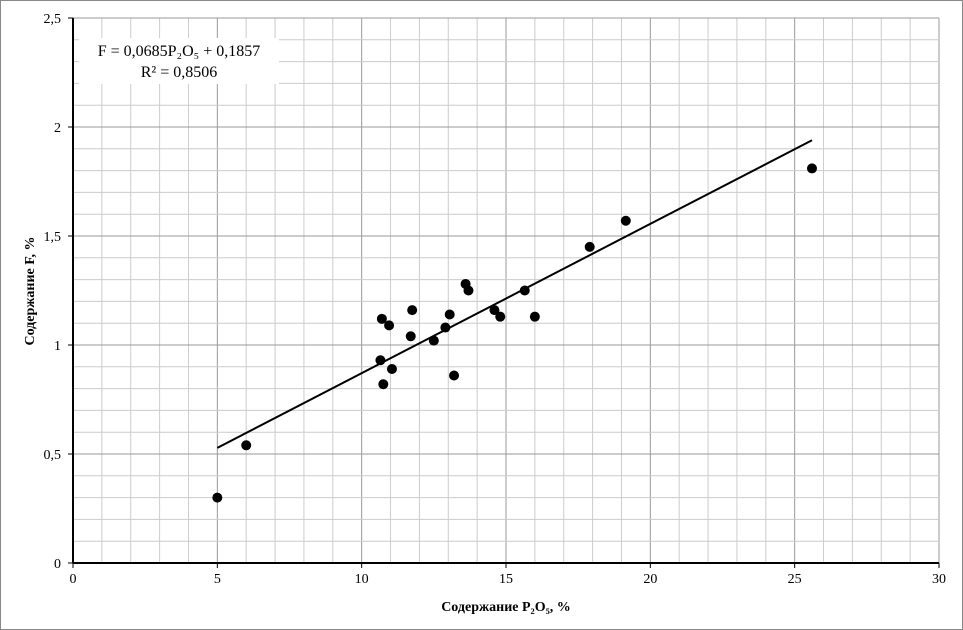 This screenshot has height=630, width=963. I want to click on y-tick-label: 2, so click(57, 128).